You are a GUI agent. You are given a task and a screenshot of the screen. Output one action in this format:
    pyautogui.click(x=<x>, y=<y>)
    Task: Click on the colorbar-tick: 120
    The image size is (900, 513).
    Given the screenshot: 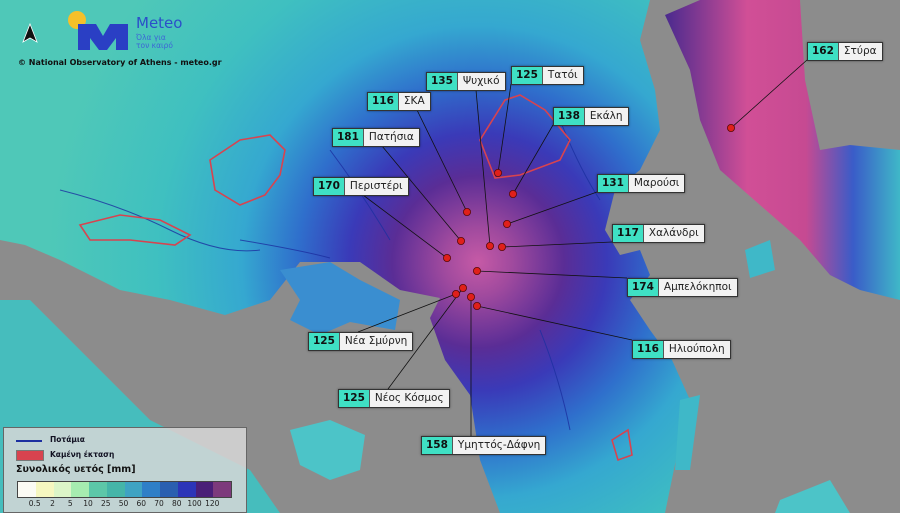 What is the action you would take?
    pyautogui.click(x=212, y=503)
    